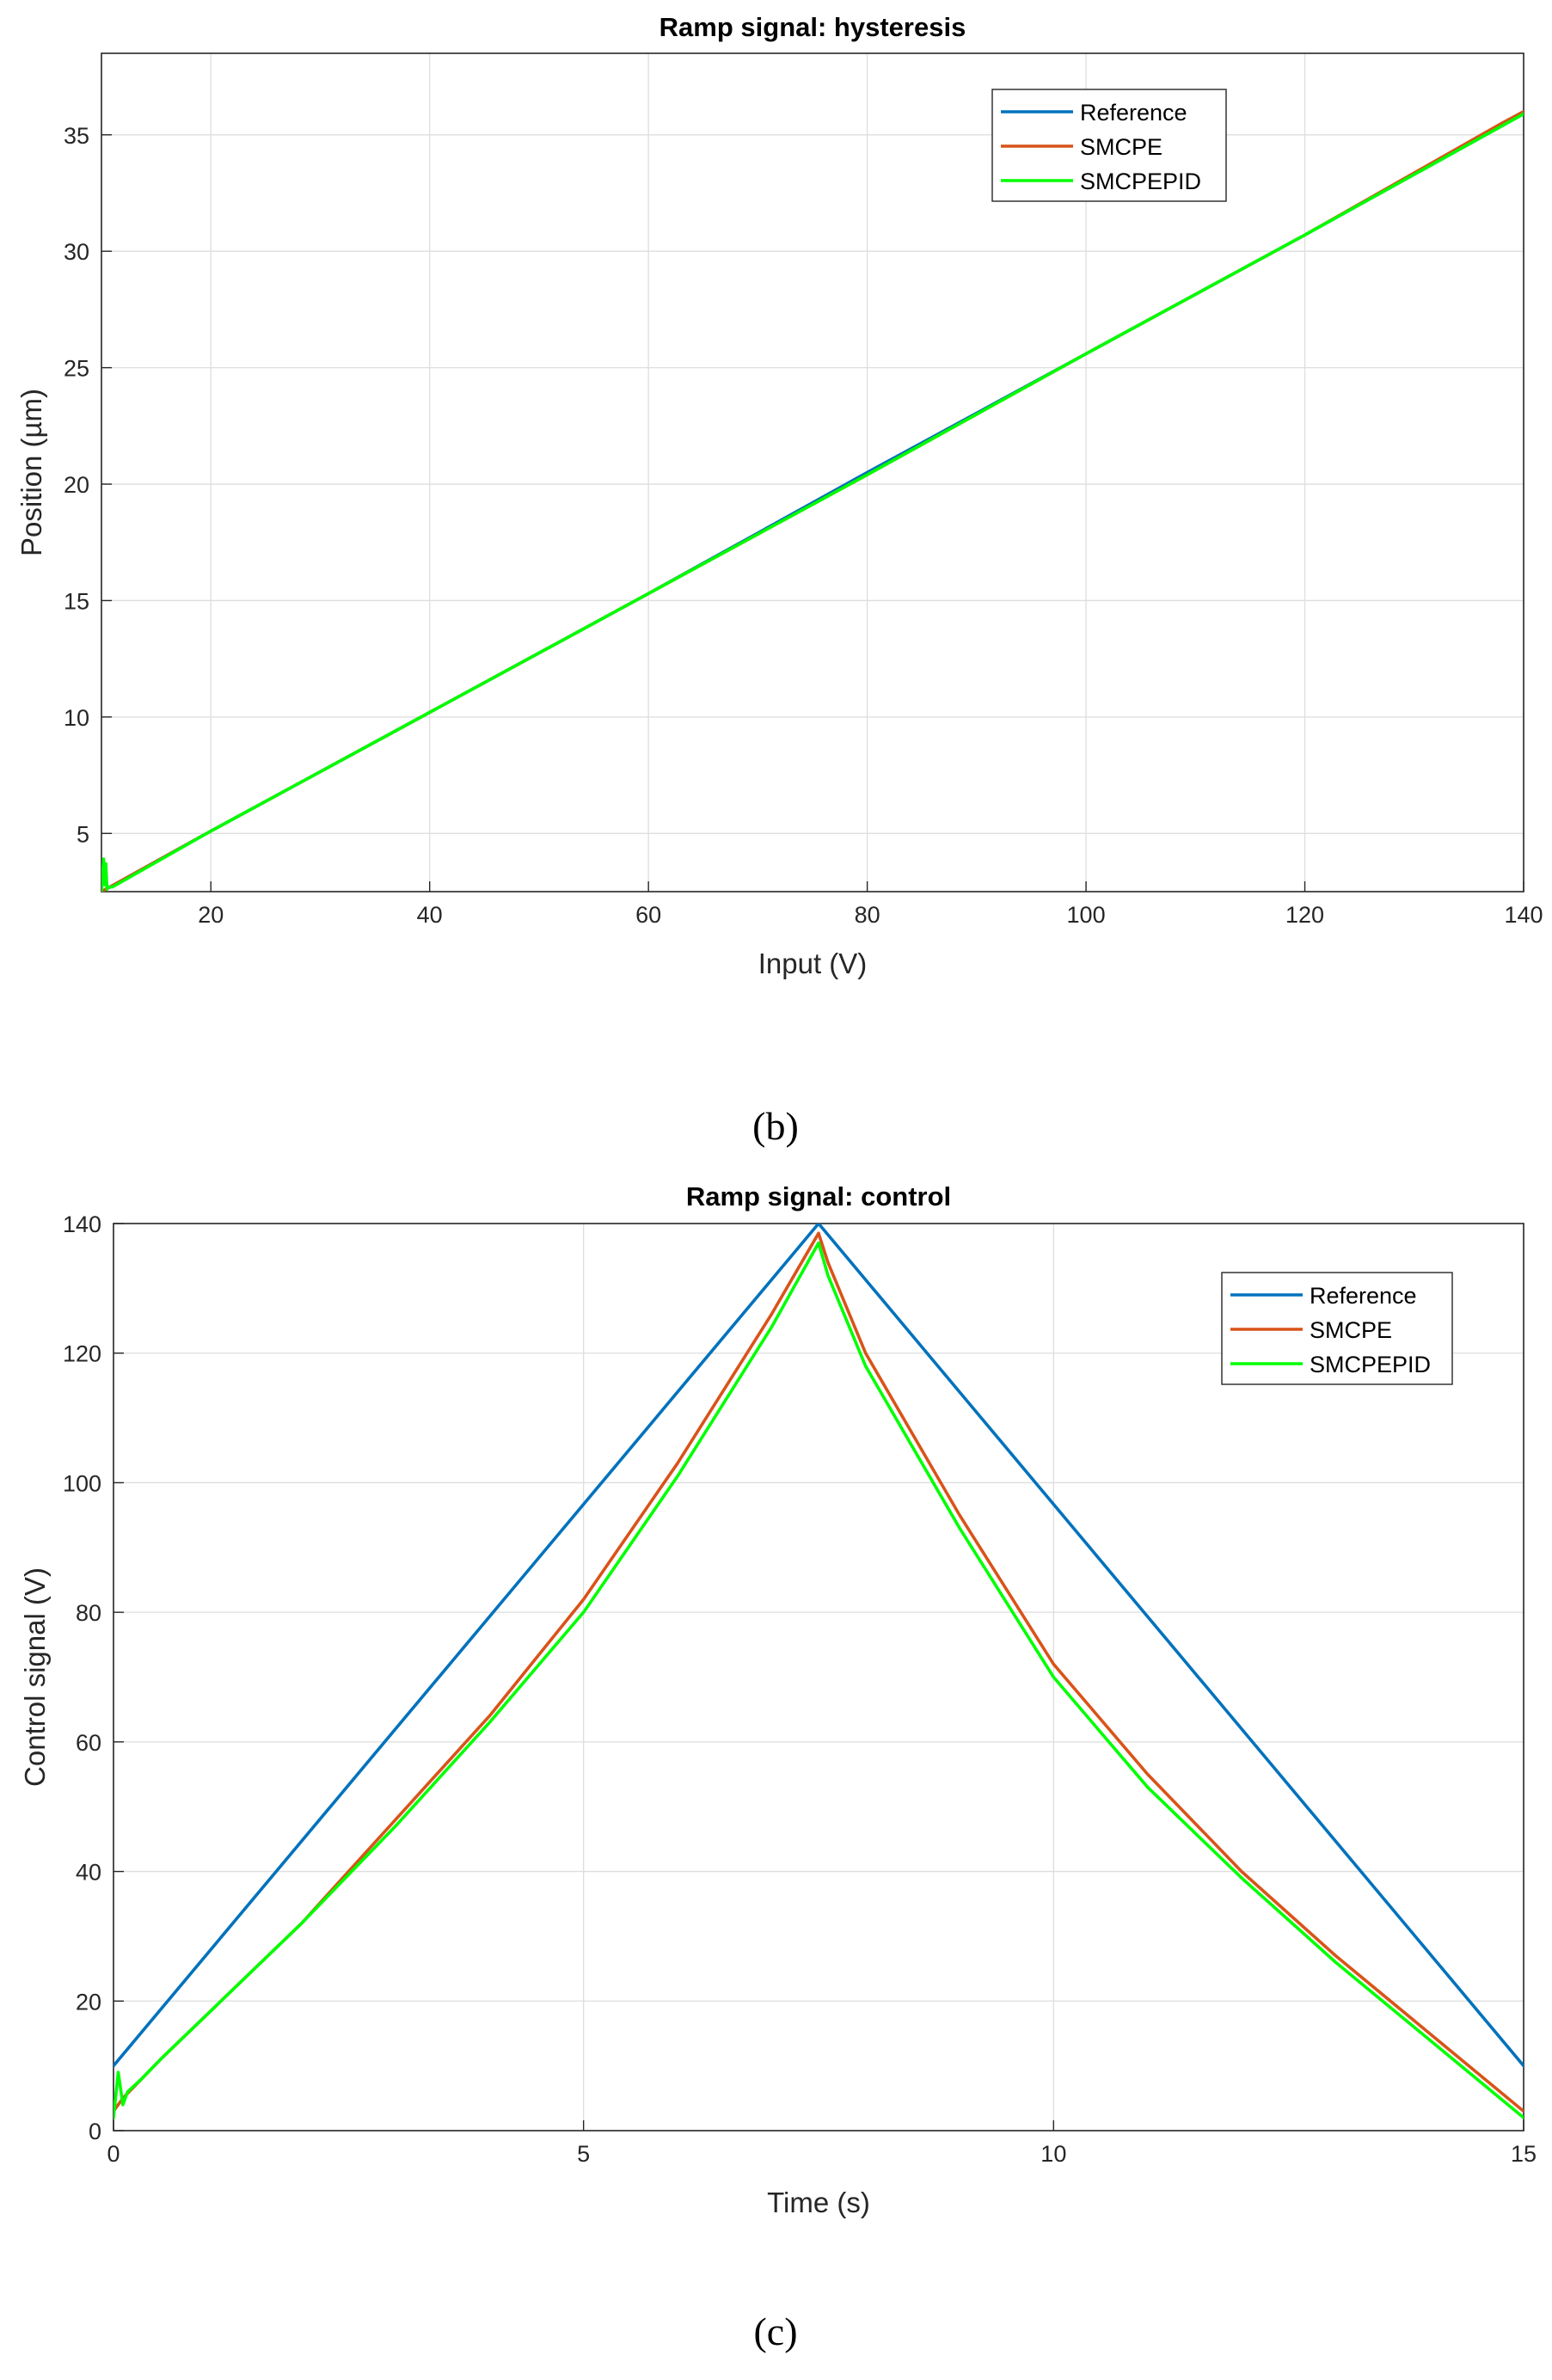 The image size is (1552, 2380). What do you see at coordinates (775, 2331) in the screenshot?
I see `caption-c: (c)` at bounding box center [775, 2331].